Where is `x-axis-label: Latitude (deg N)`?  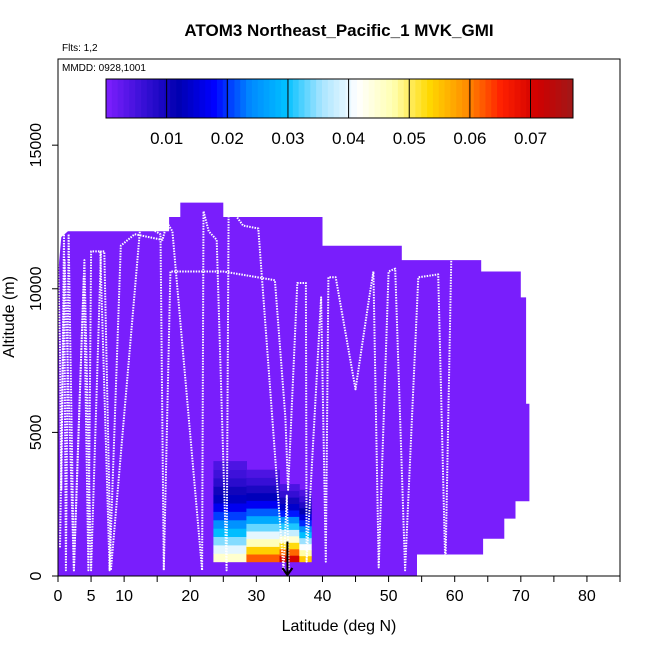
x-axis-label: Latitude (deg N) is located at coordinates (339, 626).